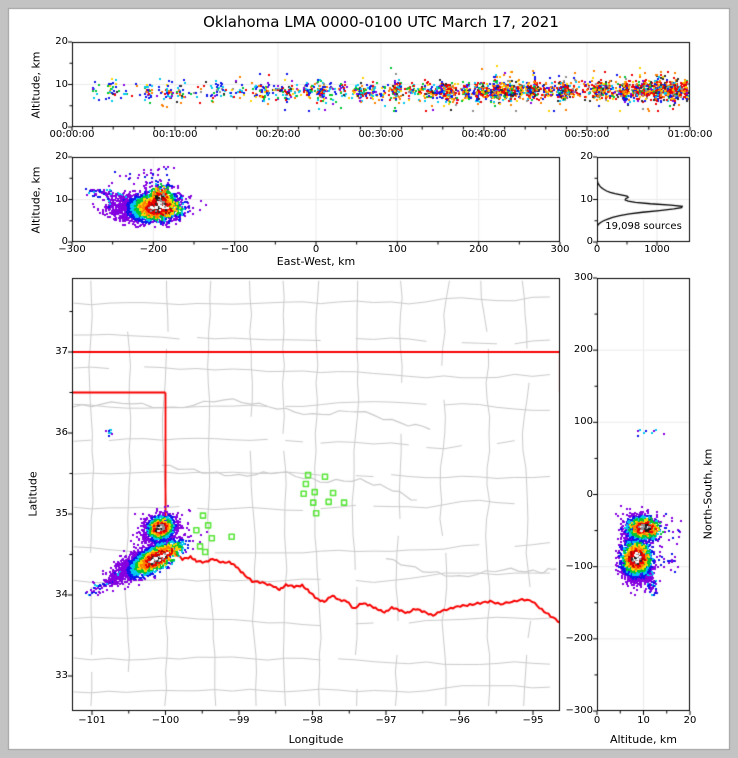 This screenshot has width=738, height=758. Describe the element at coordinates (381, 84) in the screenshot. I see `panel-time-height` at that location.